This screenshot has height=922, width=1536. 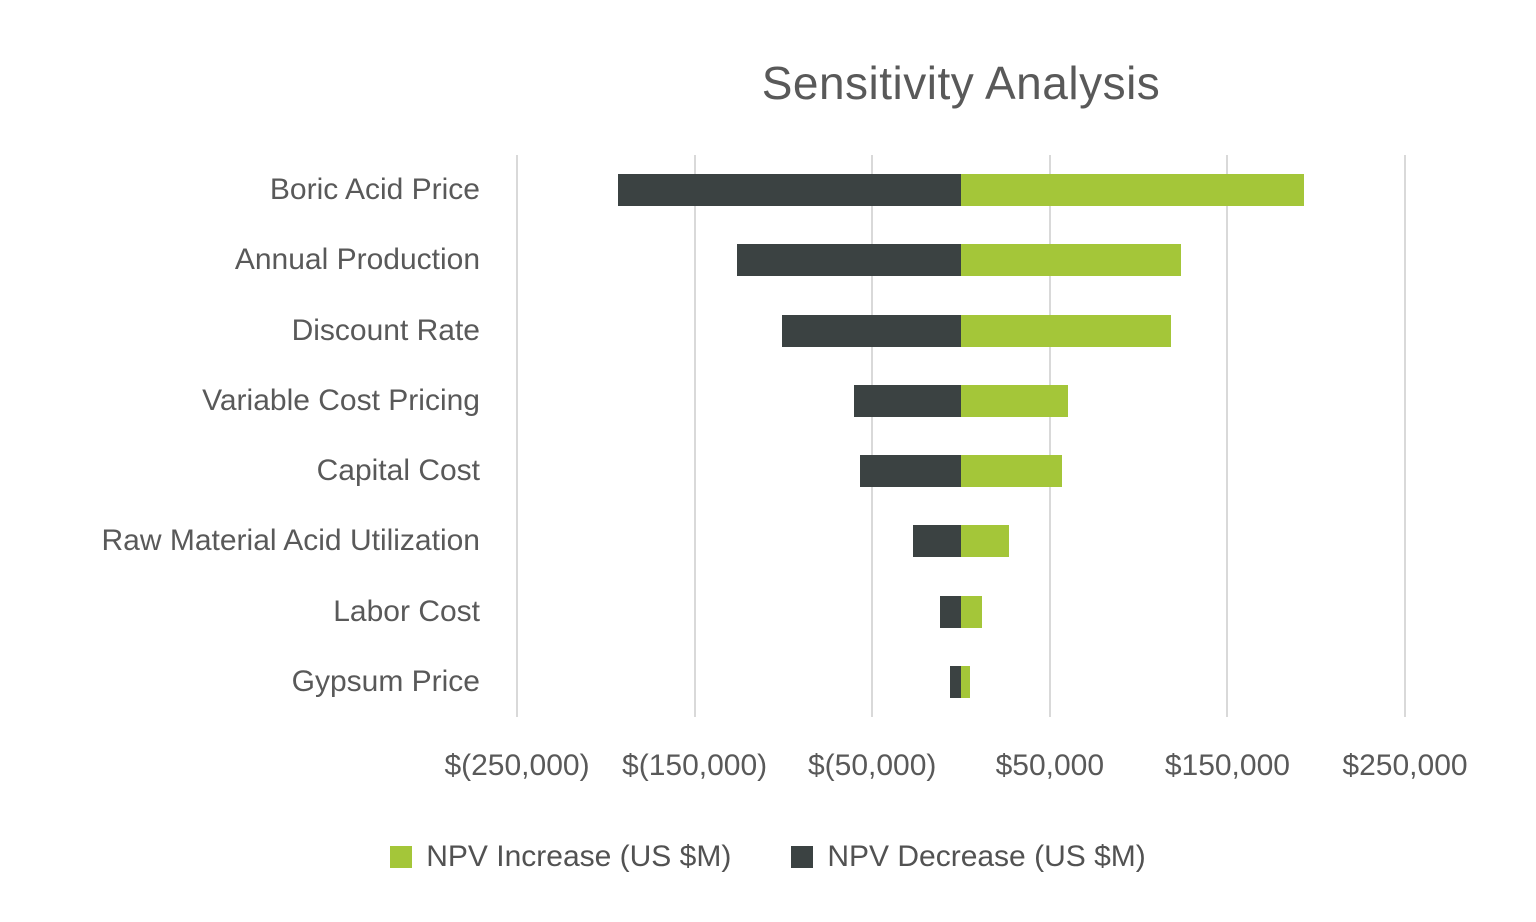 What do you see at coordinates (695, 765) in the screenshot?
I see `x-axis-tick-label: $(150,000)` at bounding box center [695, 765].